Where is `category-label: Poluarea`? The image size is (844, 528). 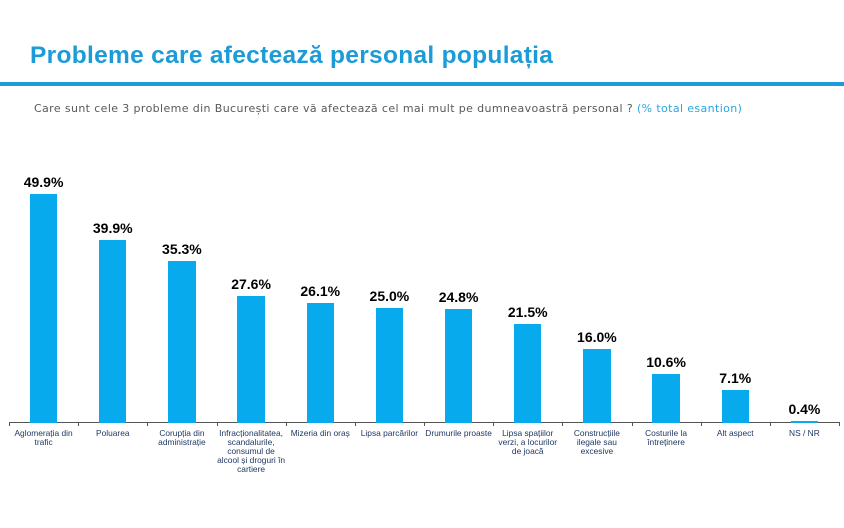 category-label: Poluarea is located at coordinates (113, 432).